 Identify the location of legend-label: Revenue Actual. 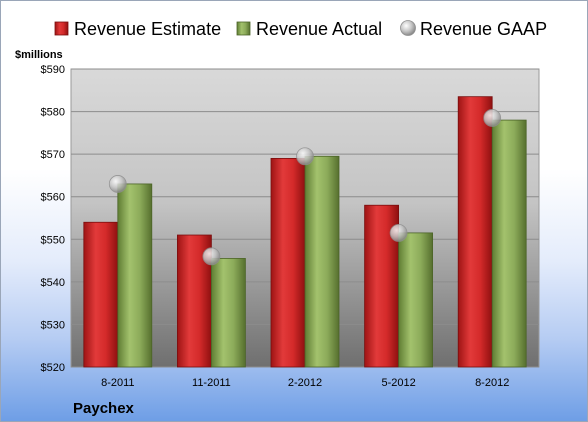
(319, 29).